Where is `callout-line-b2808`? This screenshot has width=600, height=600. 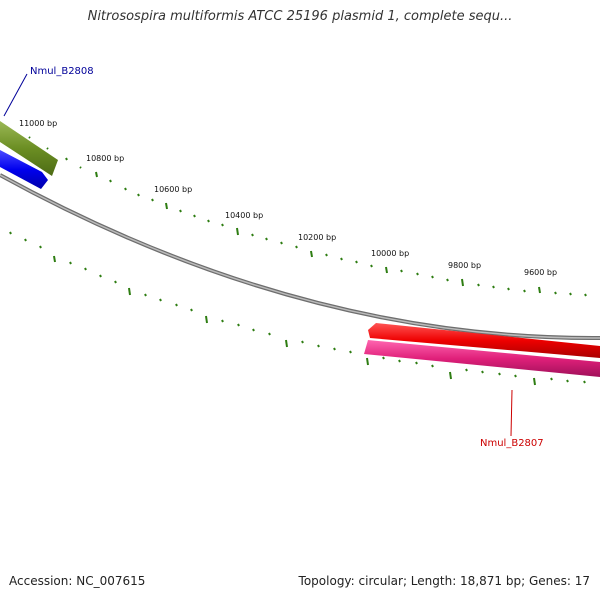 callout-line-b2808 is located at coordinates (15, 95).